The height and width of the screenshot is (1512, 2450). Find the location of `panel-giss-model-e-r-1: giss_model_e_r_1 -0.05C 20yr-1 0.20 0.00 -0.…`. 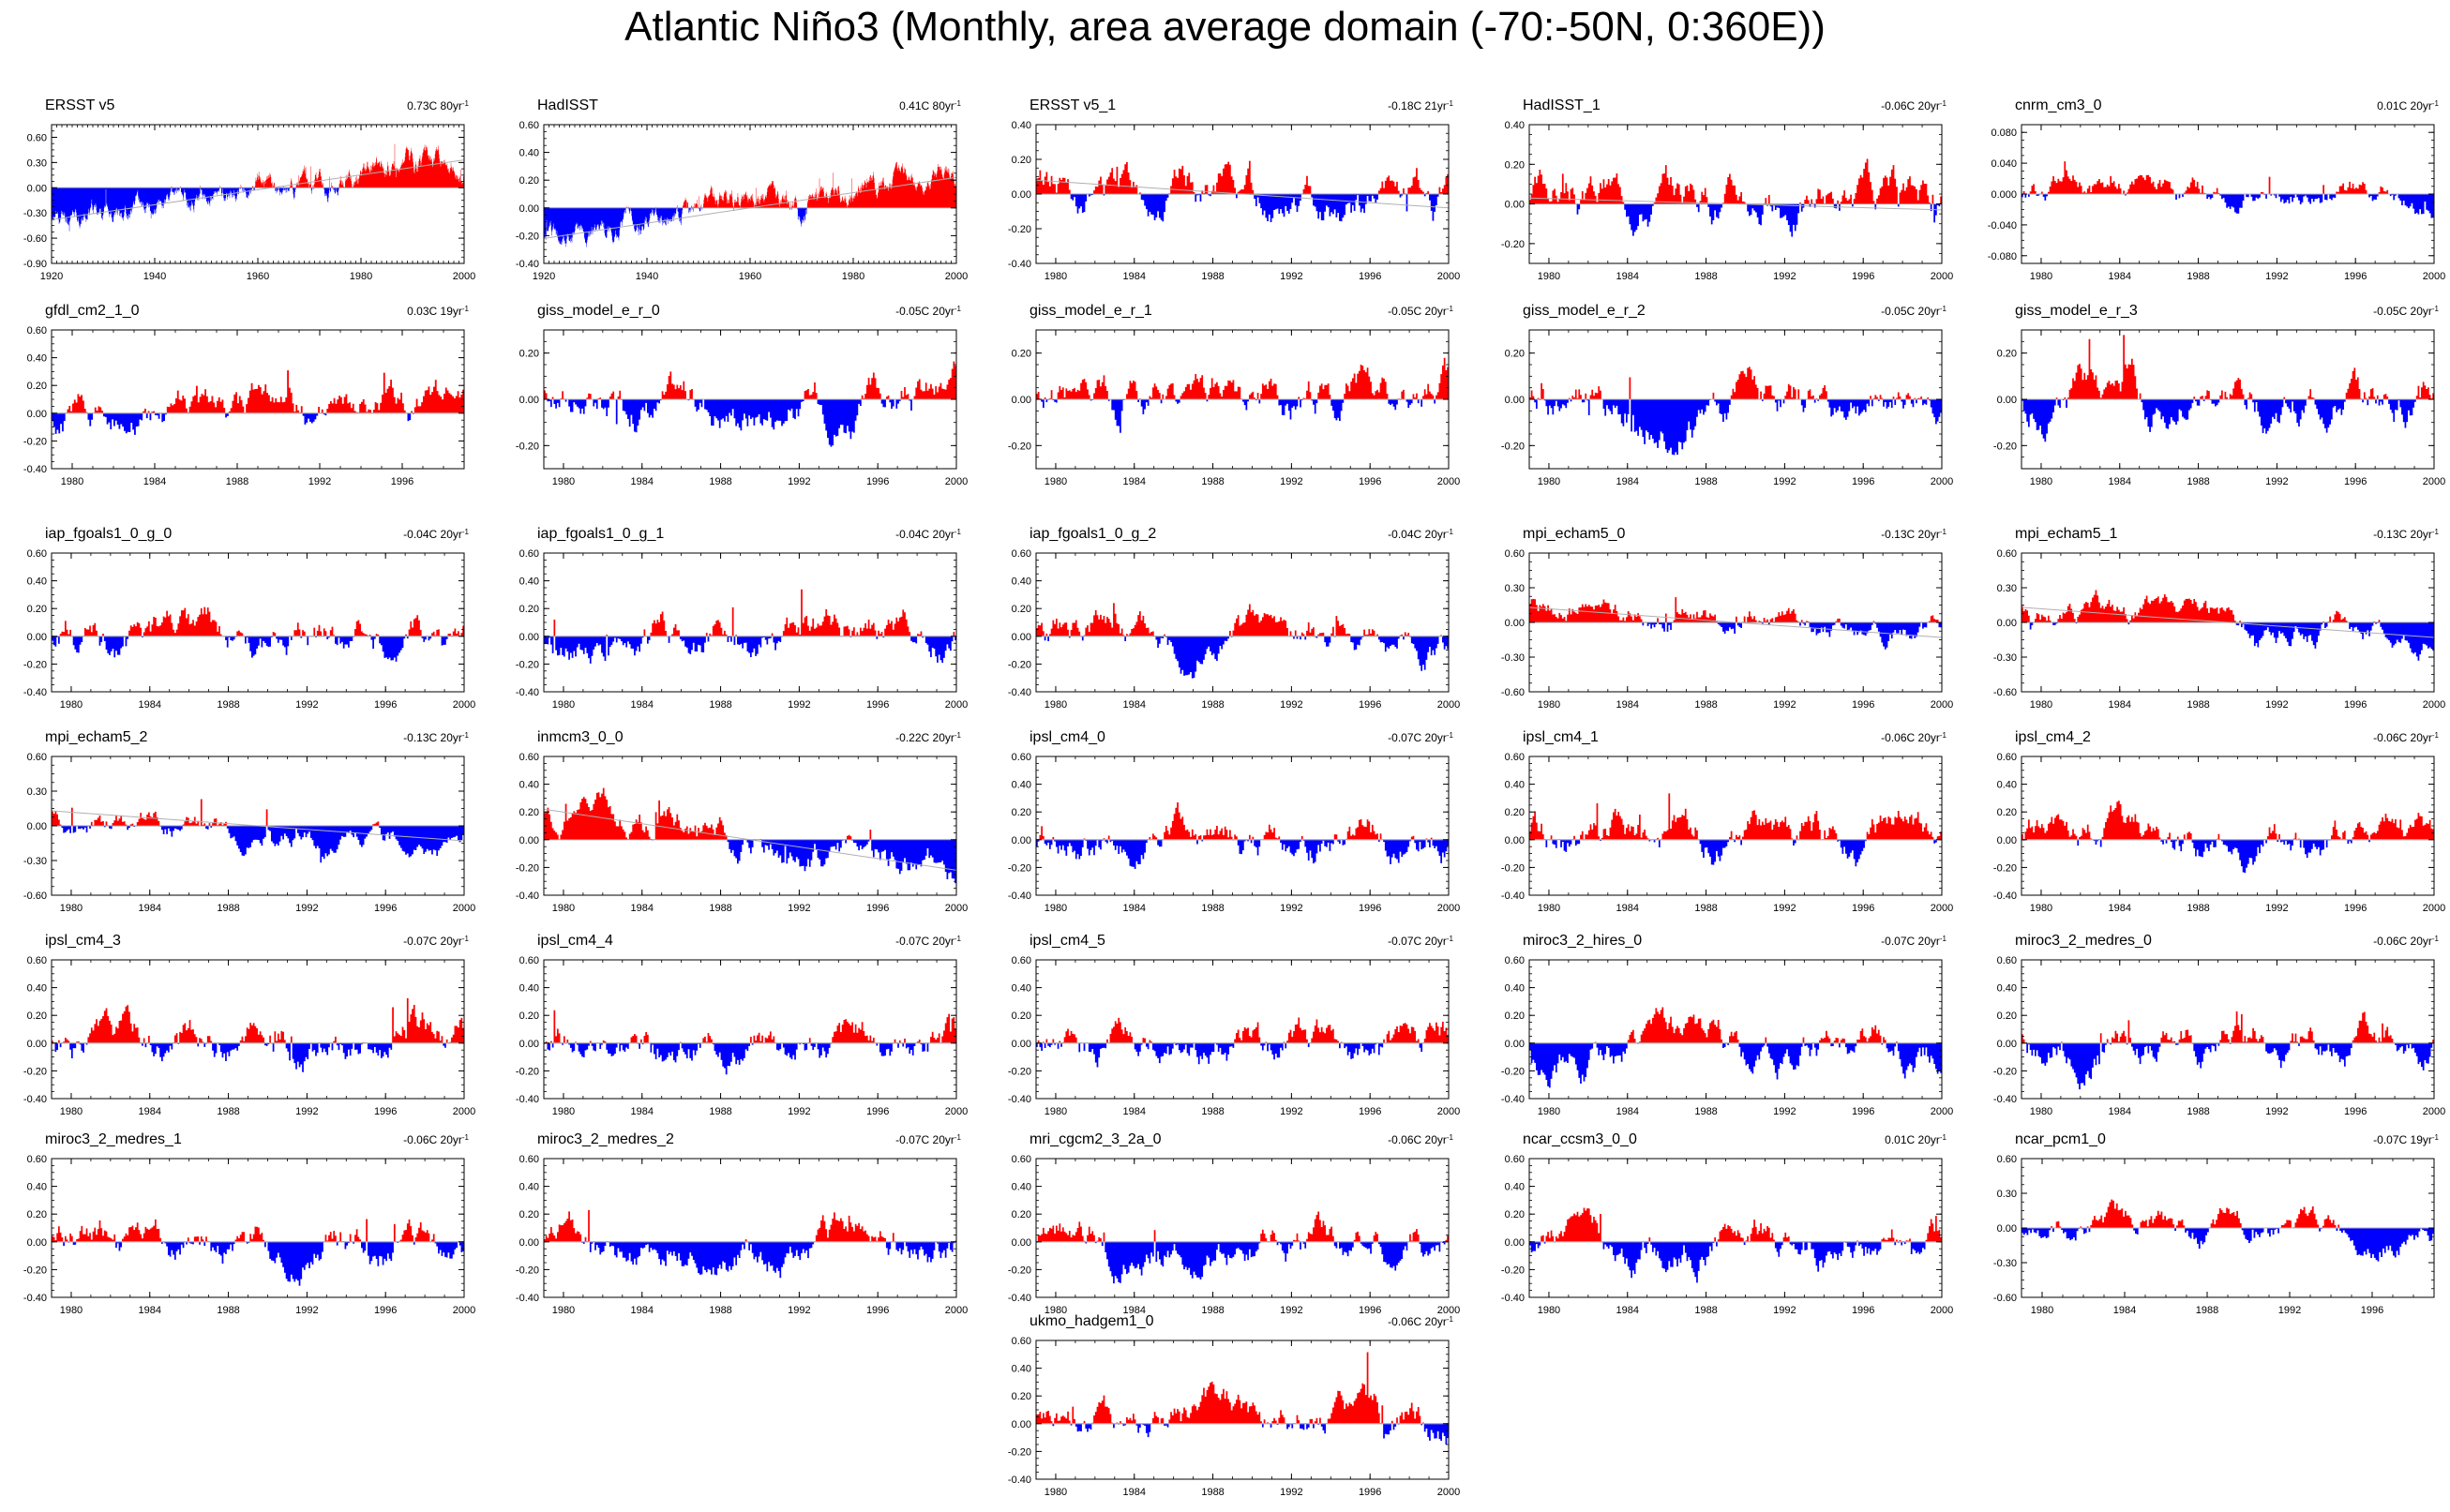

panel-giss-model-e-r-1: giss_model_e_r_1 -0.05C 20yr-1 0.20 0.00 -0.… is located at coordinates (1230, 396).